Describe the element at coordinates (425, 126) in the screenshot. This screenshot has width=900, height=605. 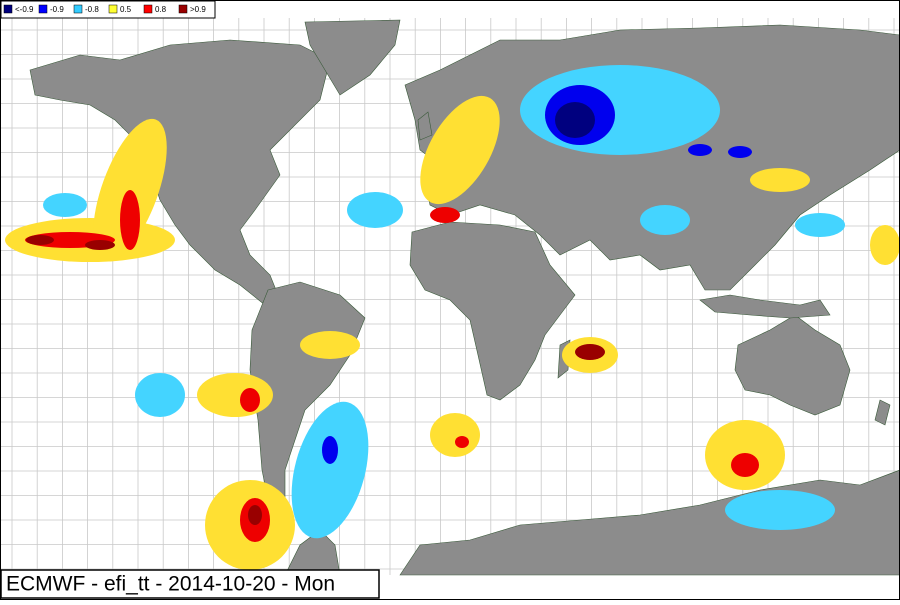
I see `uk` at that location.